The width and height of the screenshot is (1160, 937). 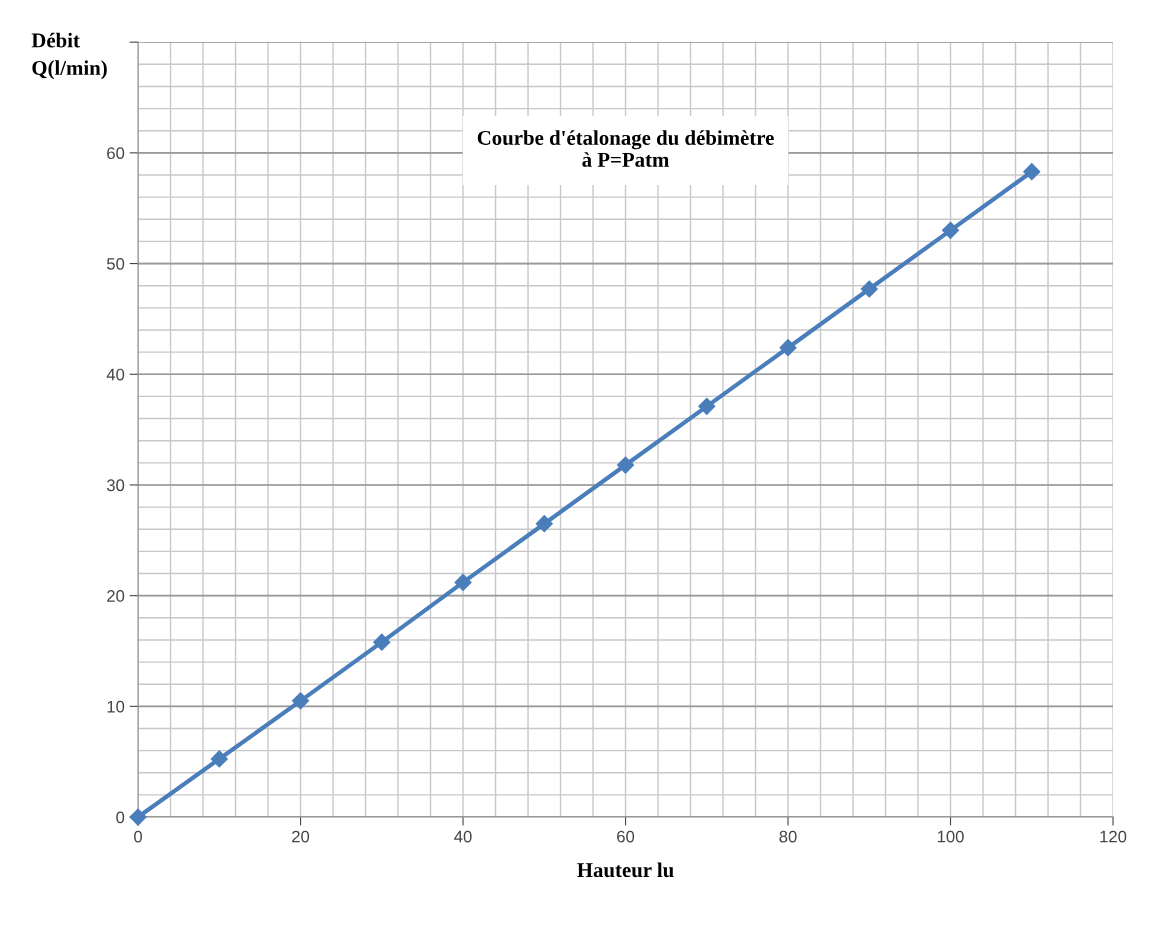 I want to click on x-tick-label: 60, so click(x=626, y=836).